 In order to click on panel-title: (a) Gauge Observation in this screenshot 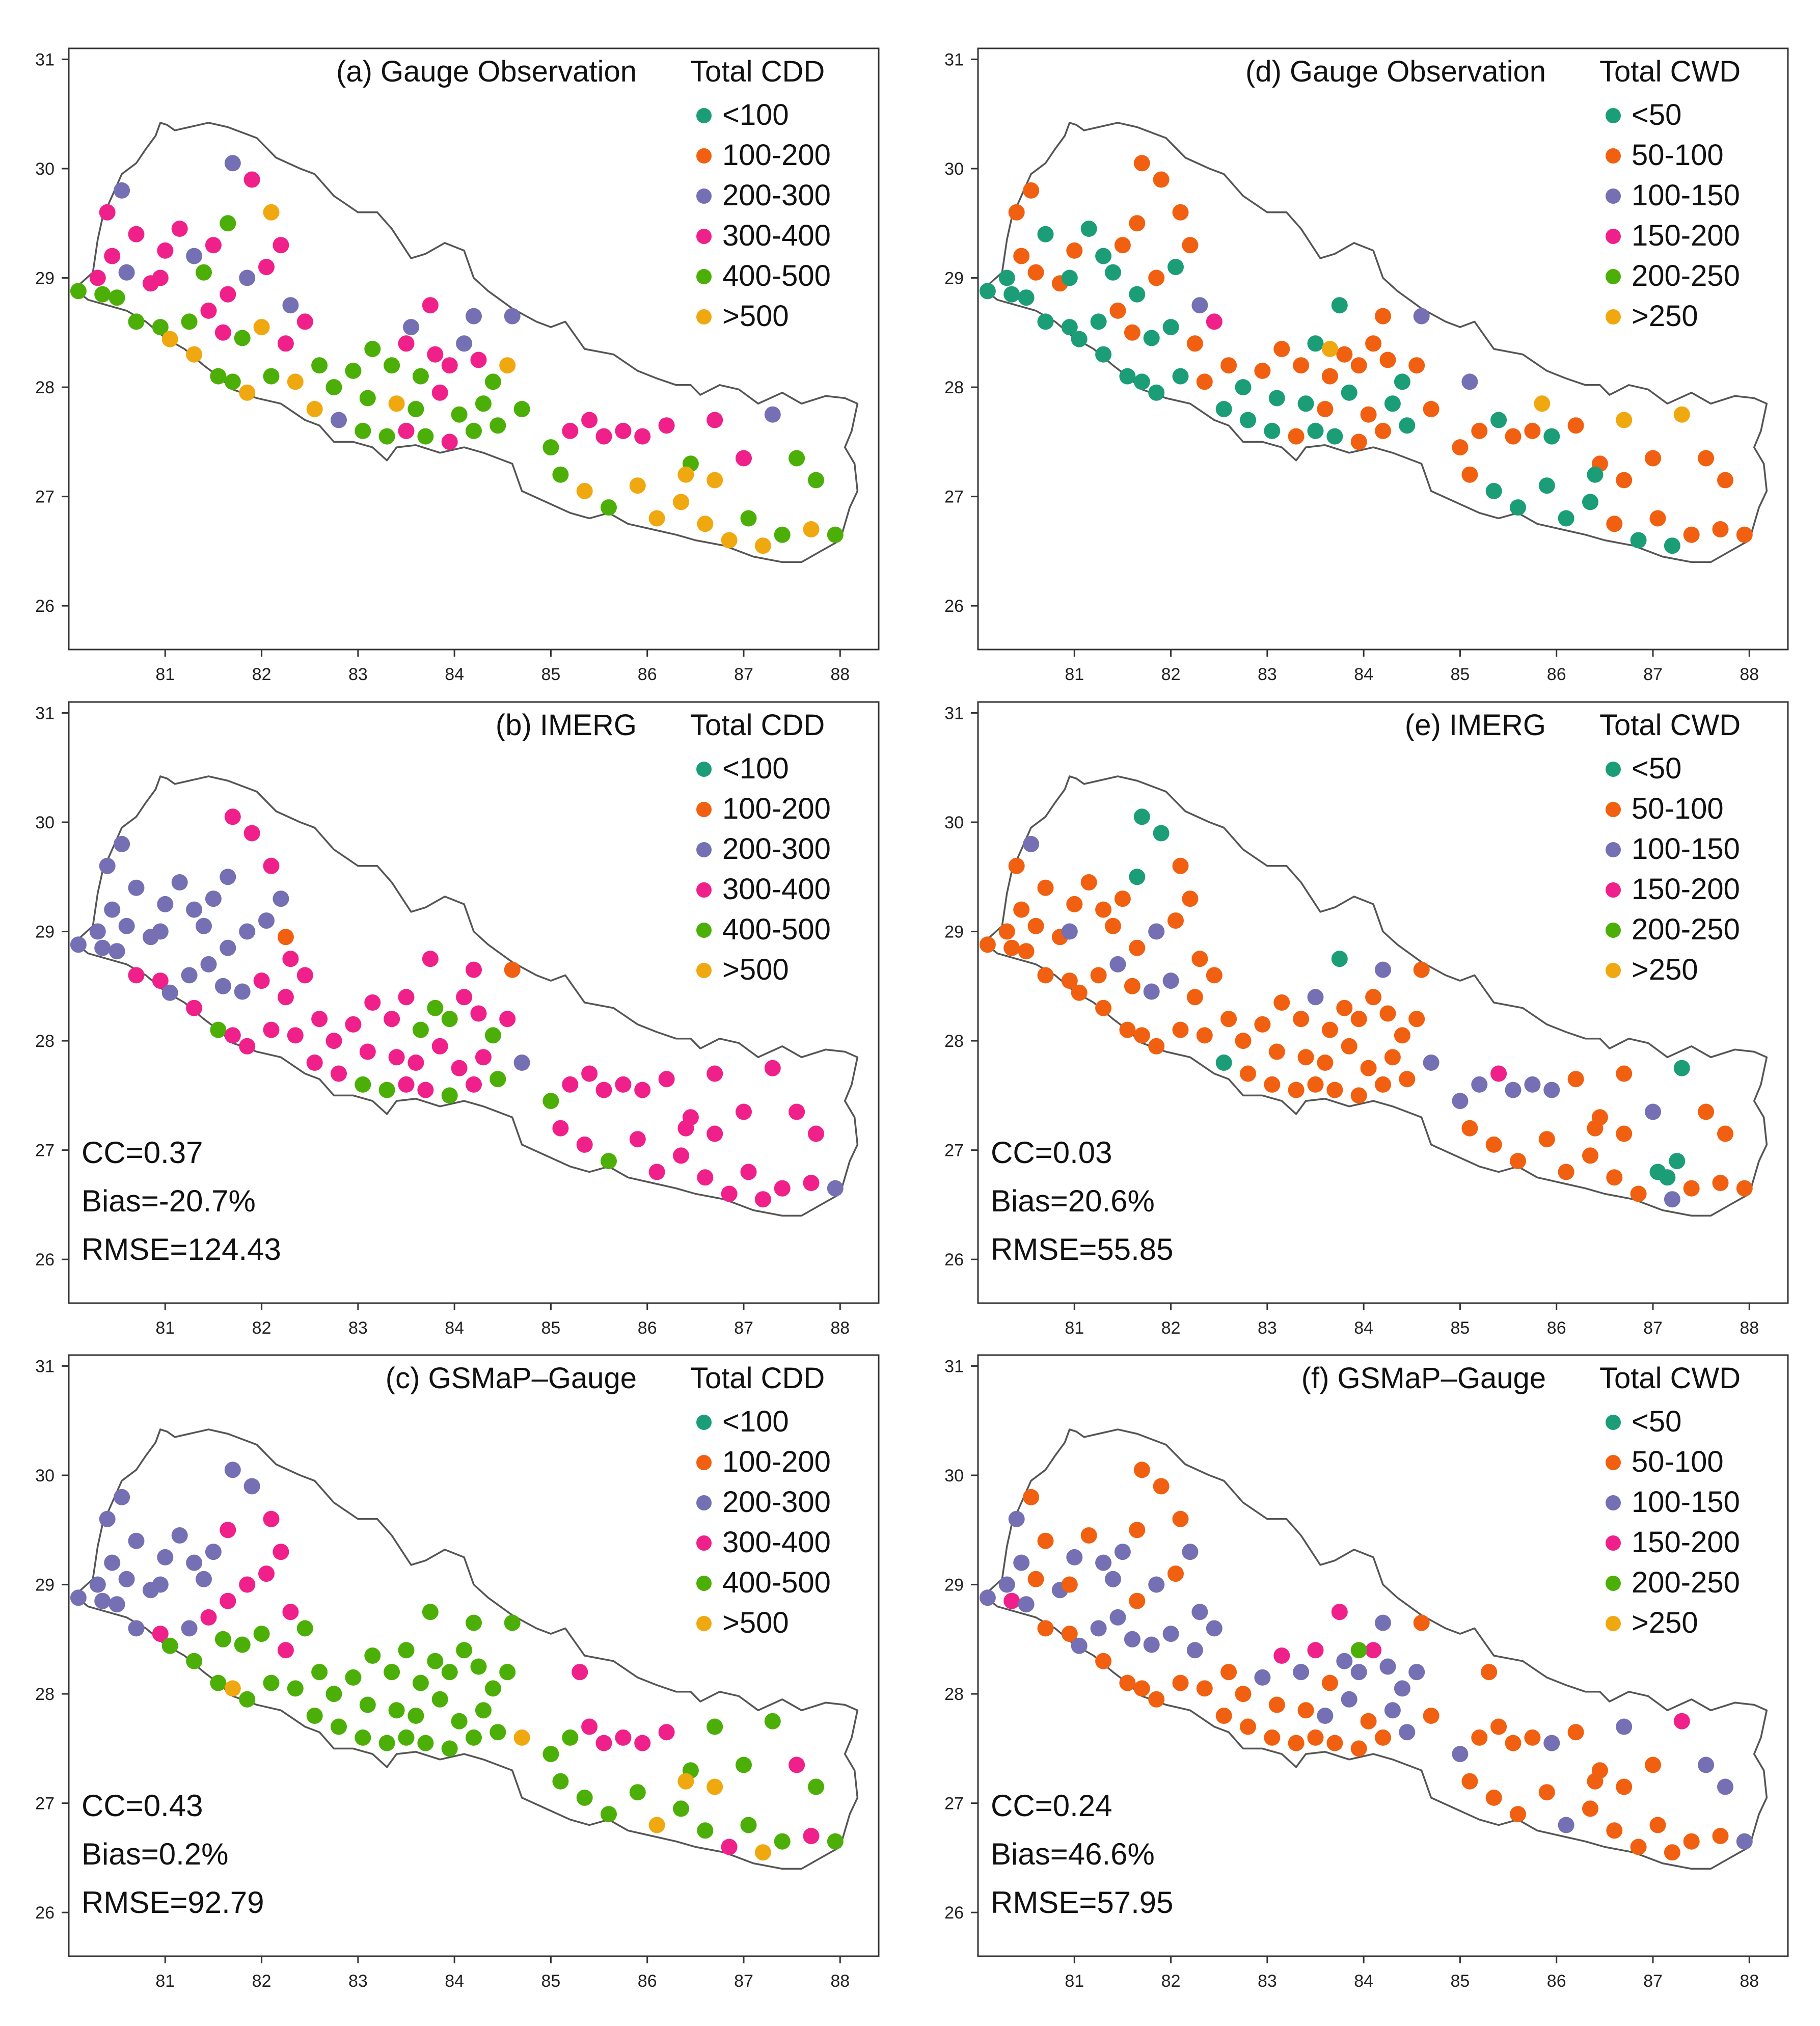, I will do `click(486, 71)`.